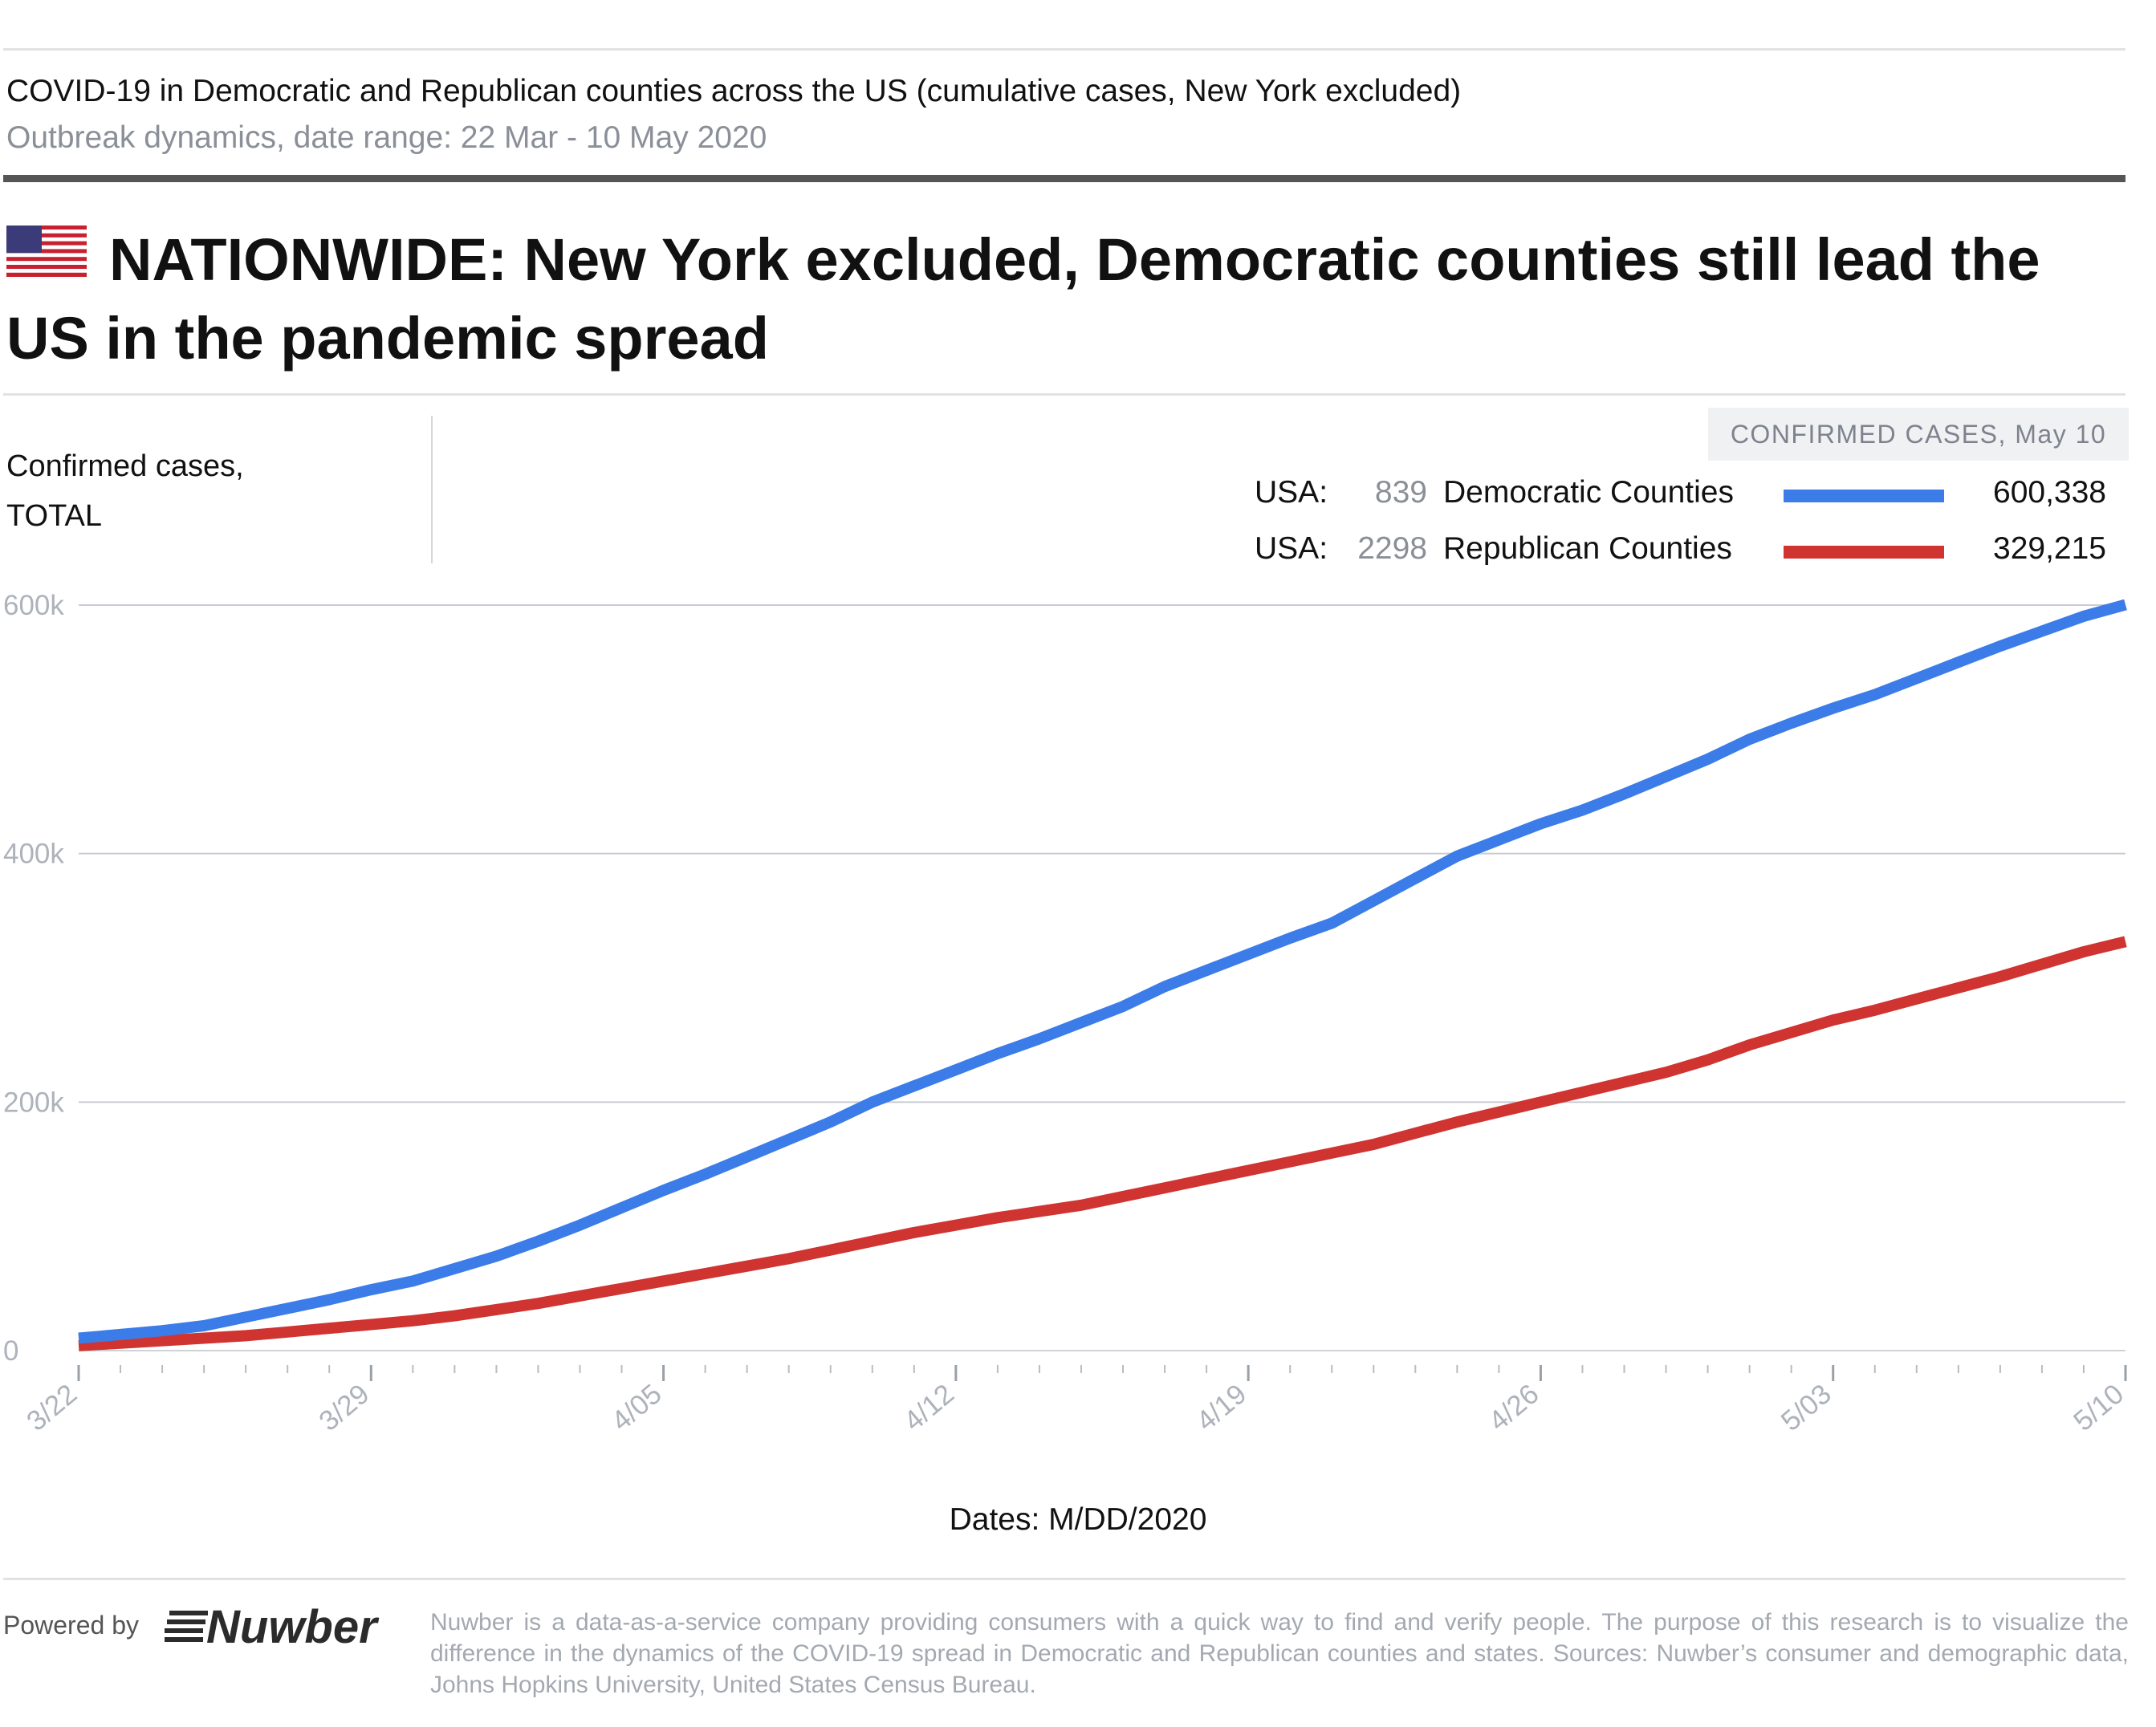 The image size is (2156, 1727). I want to click on x-axis-label: Dates: M/DD/2020, so click(1078, 1519).